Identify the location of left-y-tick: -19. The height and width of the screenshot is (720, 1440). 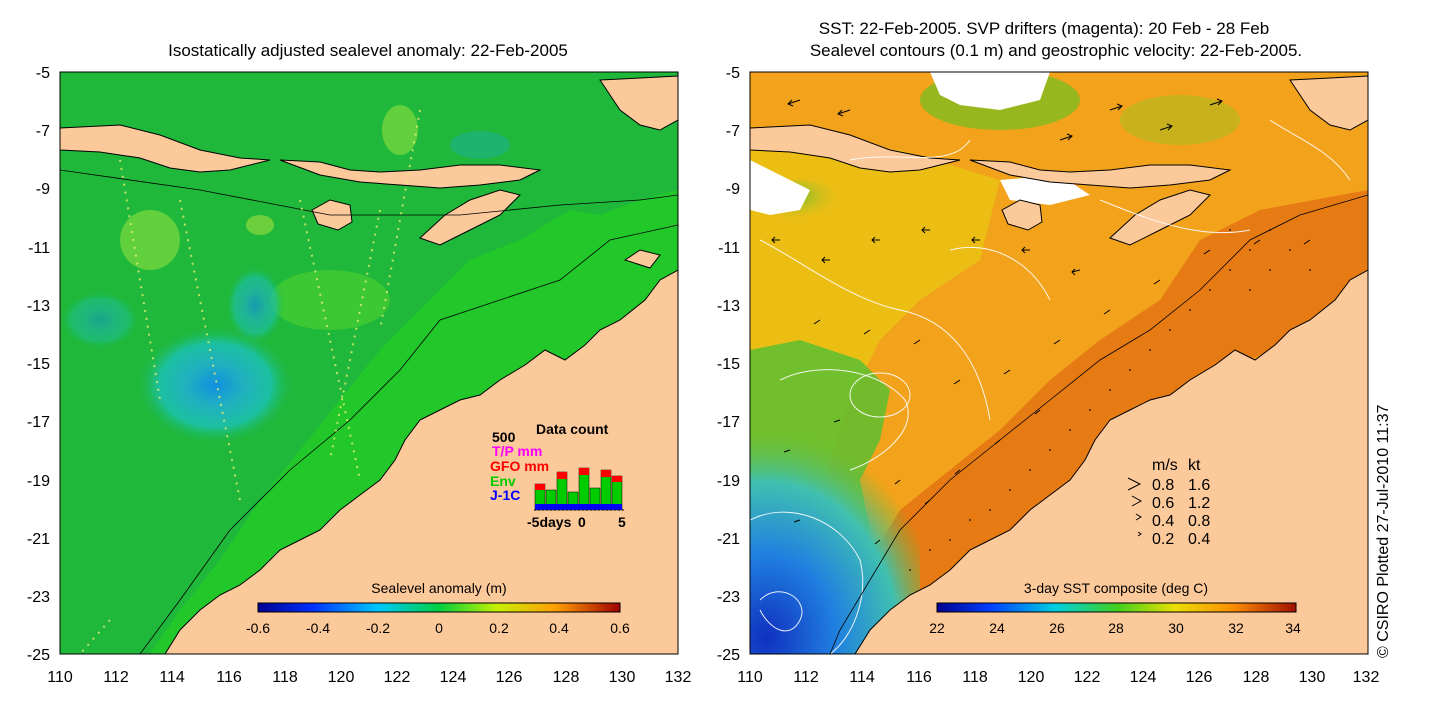
(38, 481).